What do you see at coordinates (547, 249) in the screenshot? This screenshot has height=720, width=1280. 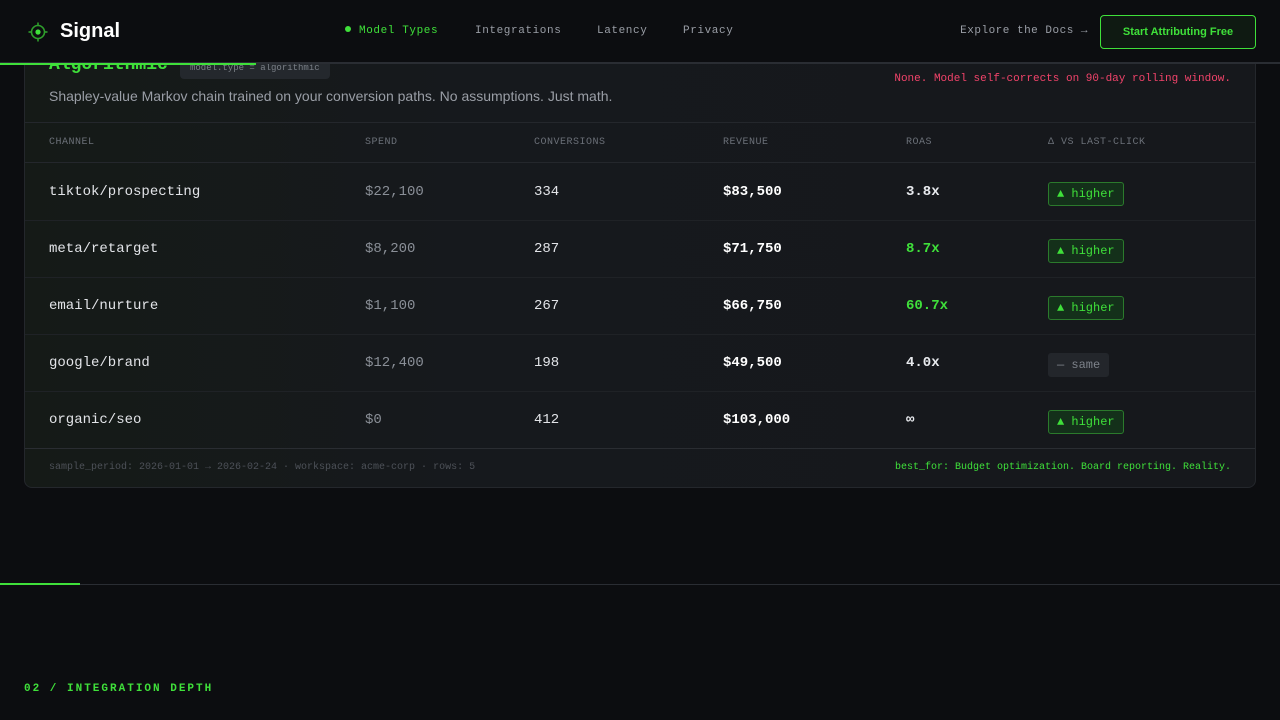 I see `conversions-cell: 287` at bounding box center [547, 249].